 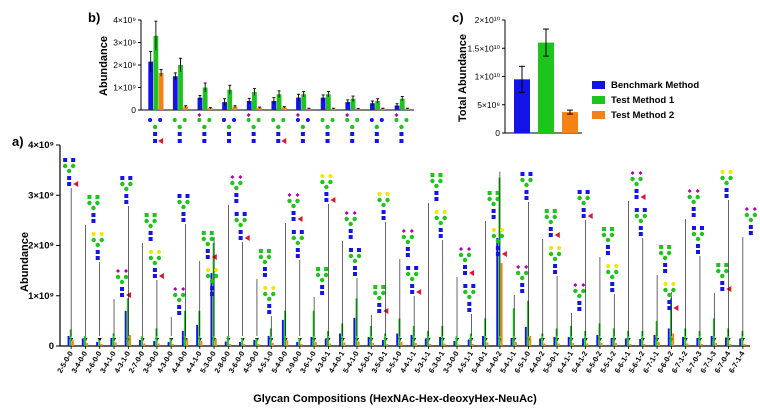 What do you see at coordinates (94, 17) in the screenshot?
I see `panel-b-label: b)` at bounding box center [94, 17].